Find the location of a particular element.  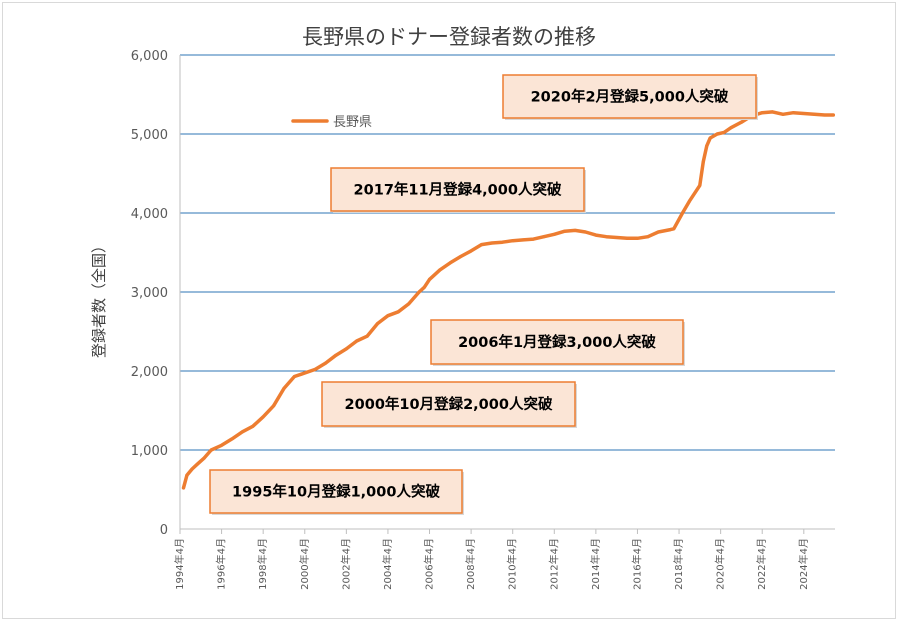

y-tick-label: 5,000 is located at coordinates (149, 135).